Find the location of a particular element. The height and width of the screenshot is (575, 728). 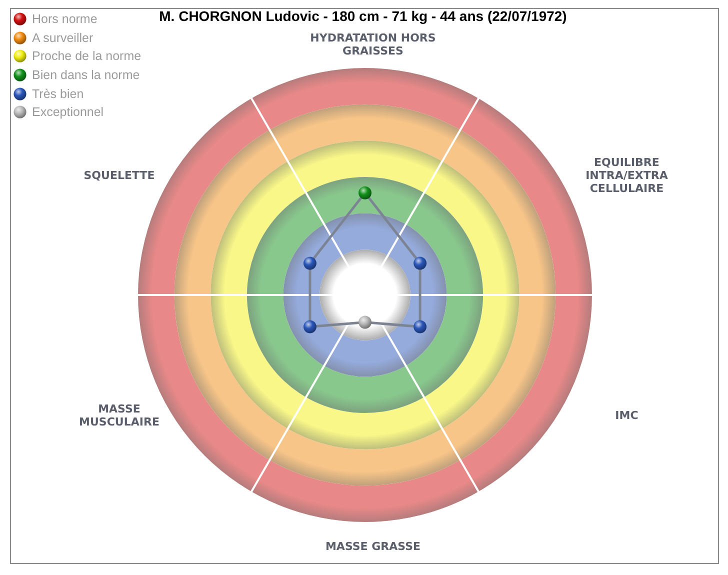

spoke-label: HYDRATATION HORS GRAISSES is located at coordinates (373, 44).